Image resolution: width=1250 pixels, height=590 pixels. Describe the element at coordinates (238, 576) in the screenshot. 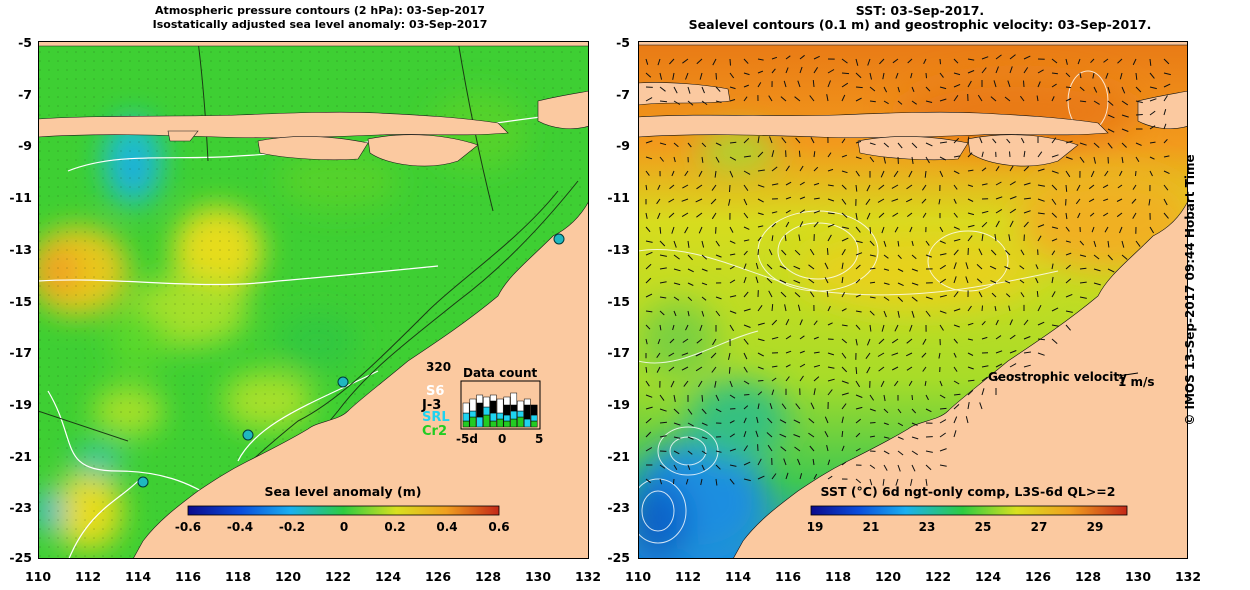

I see `lon-tick: 118` at that location.